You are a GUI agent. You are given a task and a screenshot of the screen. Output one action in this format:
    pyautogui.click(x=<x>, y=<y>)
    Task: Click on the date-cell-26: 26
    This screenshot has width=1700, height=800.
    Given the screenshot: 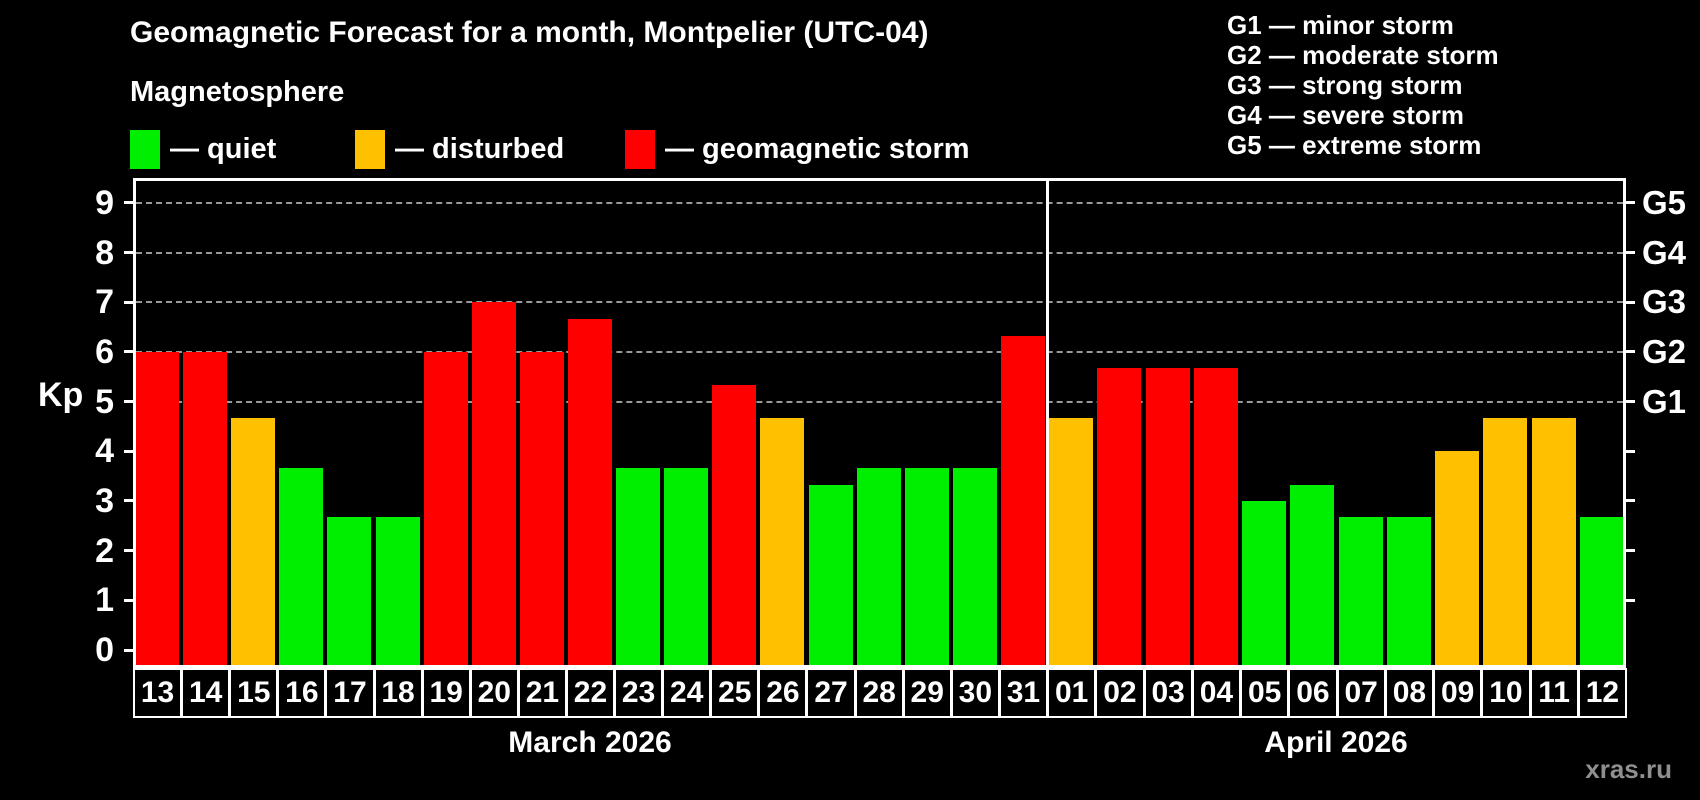 What is the action you would take?
    pyautogui.click(x=783, y=693)
    